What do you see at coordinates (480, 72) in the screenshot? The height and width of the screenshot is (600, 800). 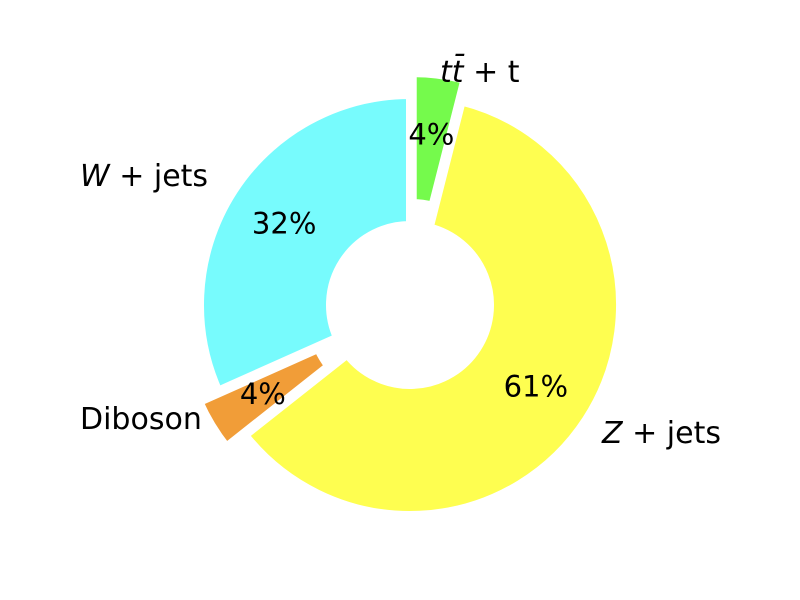 I see `label-ttbar-t: tt̄ + t` at bounding box center [480, 72].